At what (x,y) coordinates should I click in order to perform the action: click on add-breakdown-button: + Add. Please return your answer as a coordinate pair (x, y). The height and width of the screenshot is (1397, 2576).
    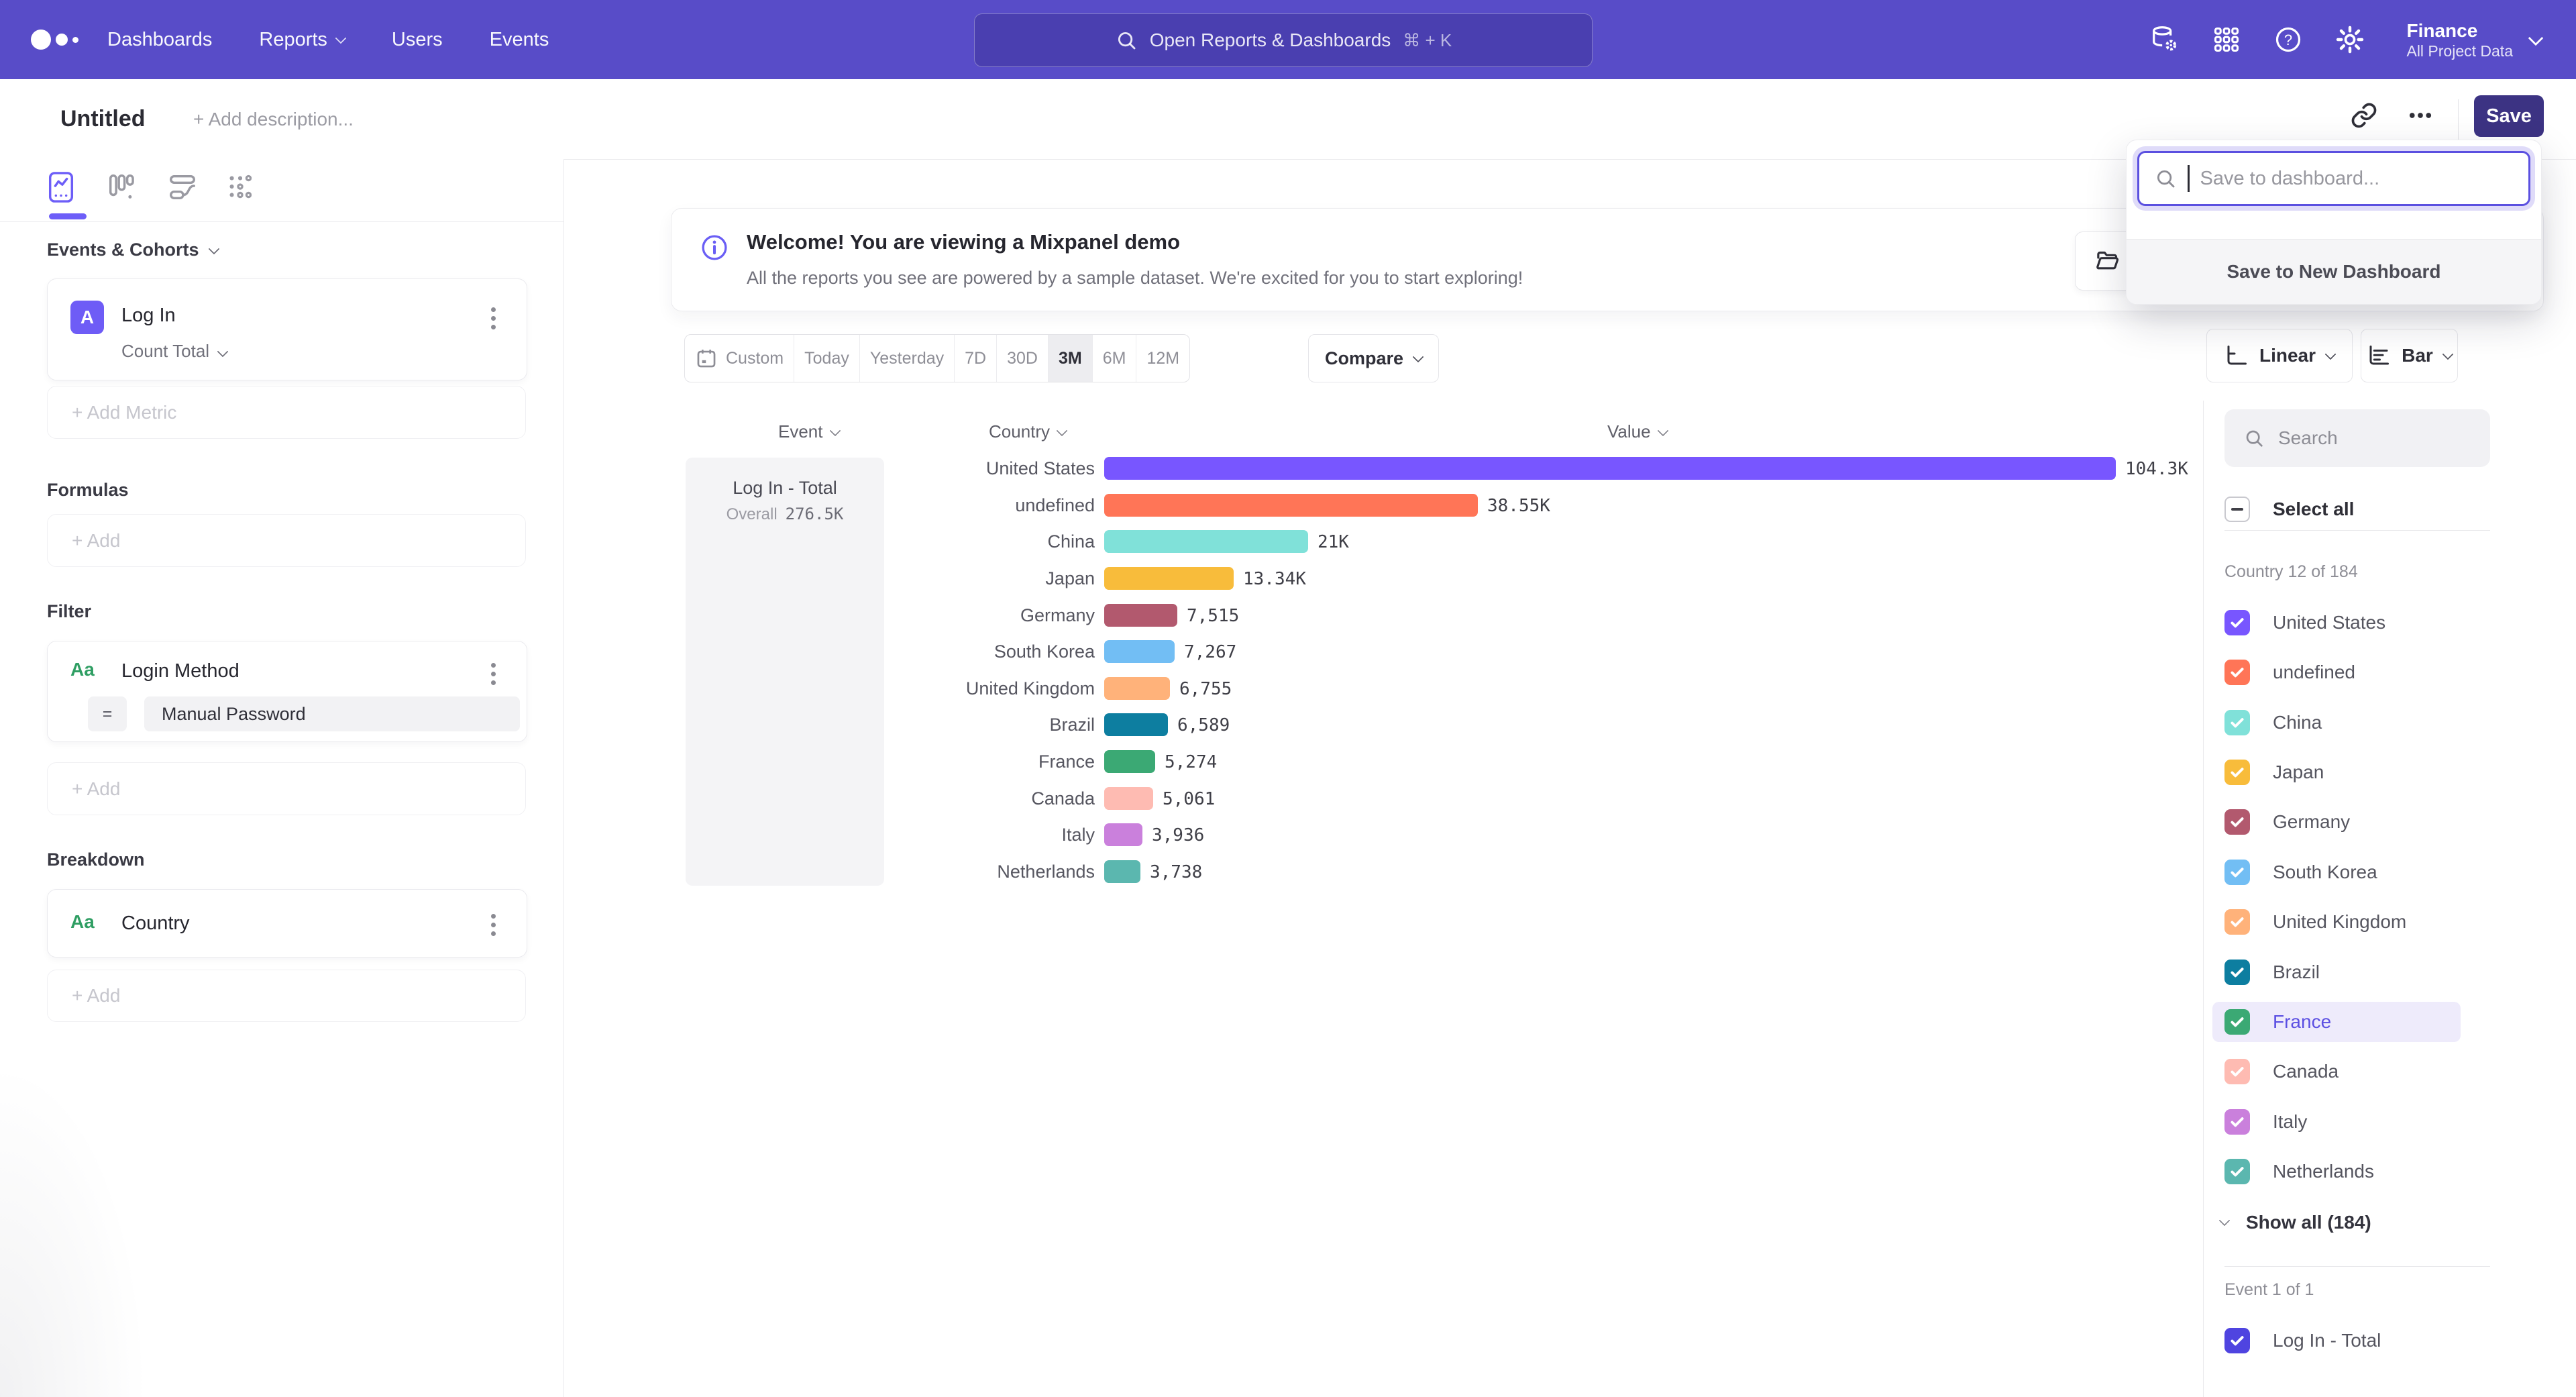
    Looking at the image, I should click on (286, 996).